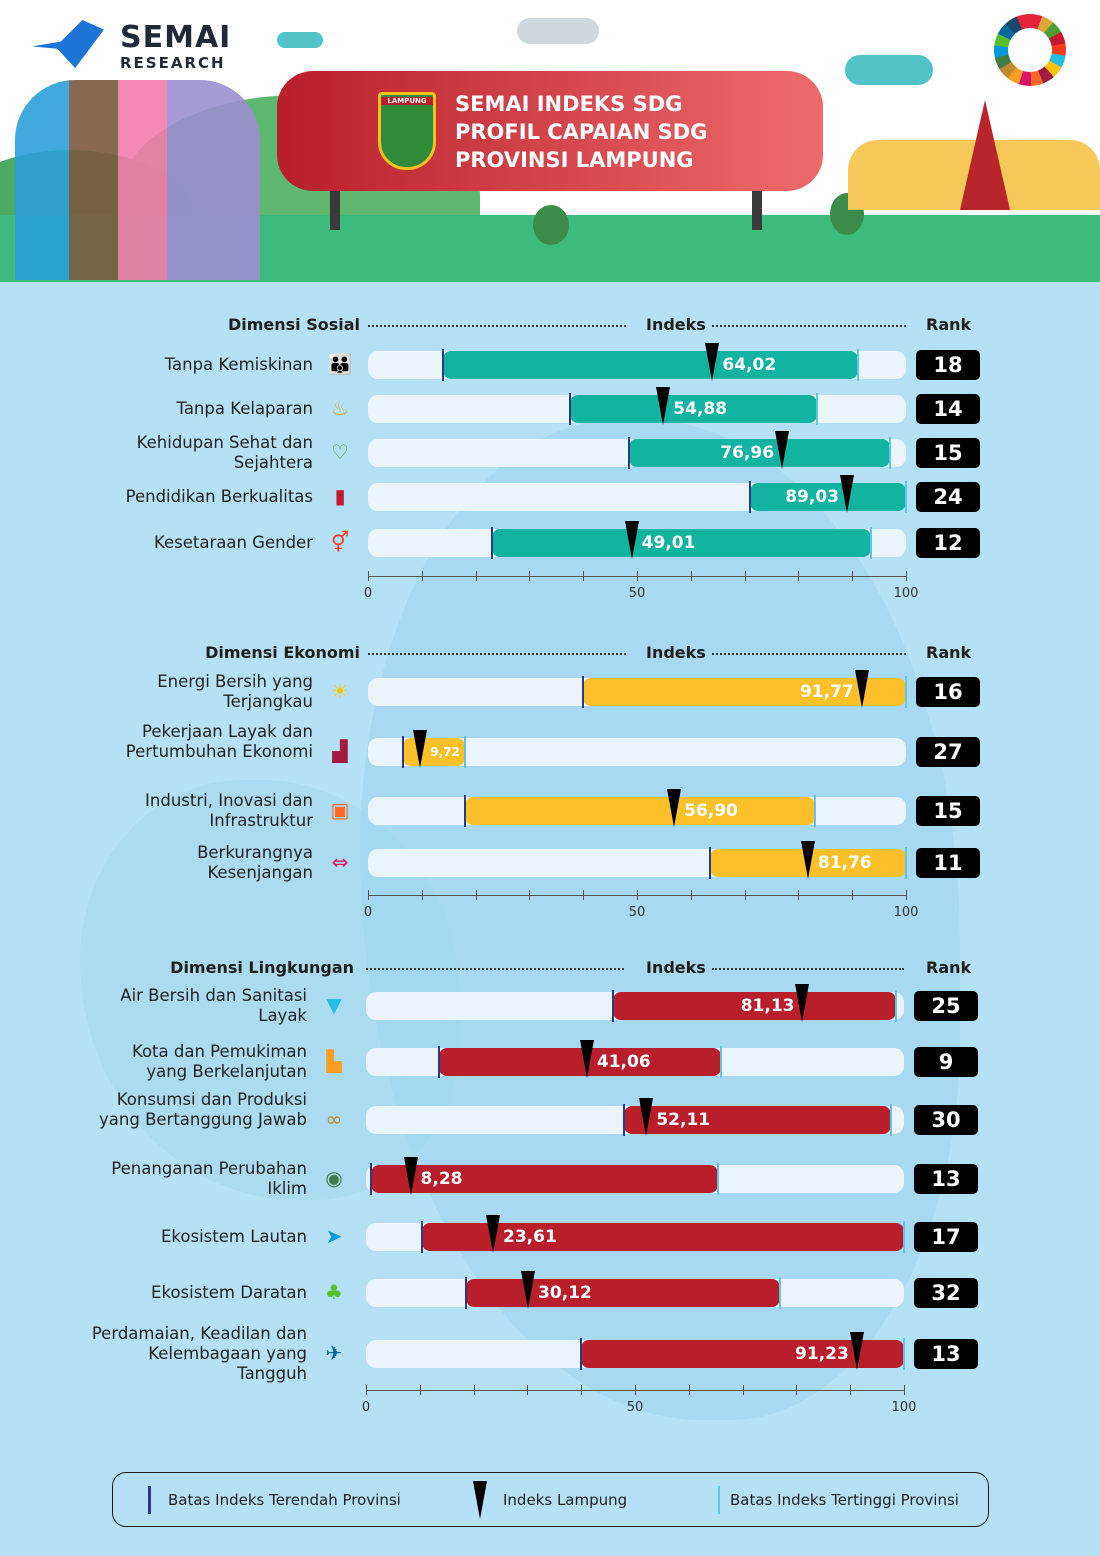 The width and height of the screenshot is (1100, 1556). I want to click on legend-marker-icon, so click(480, 1500).